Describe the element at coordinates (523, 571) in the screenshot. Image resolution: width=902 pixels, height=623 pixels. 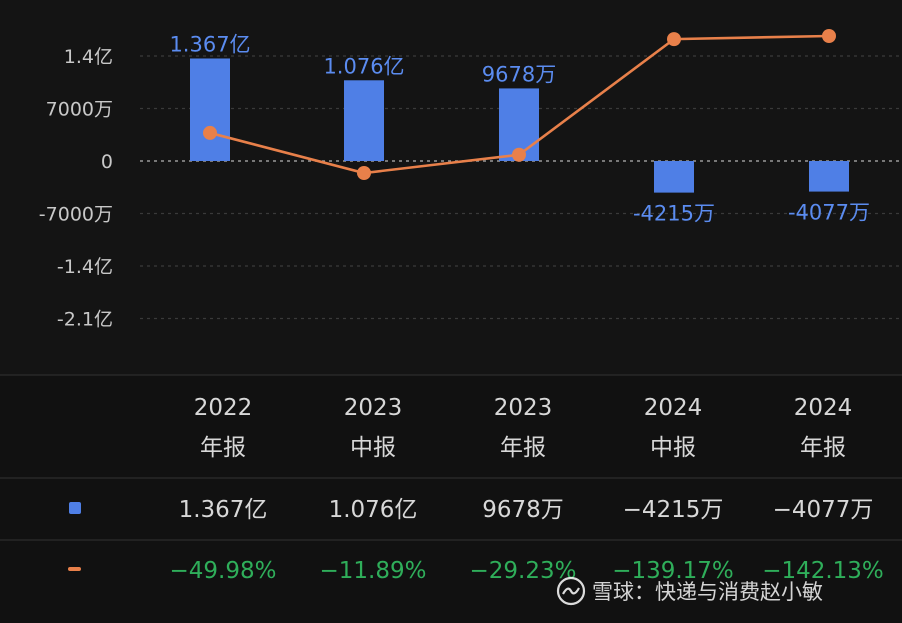
I see `line-table-value: −29.23%` at that location.